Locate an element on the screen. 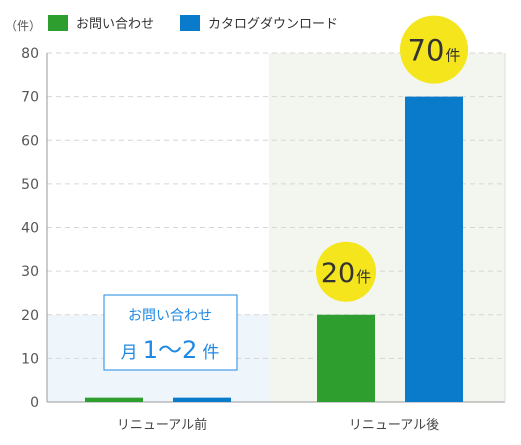 The image size is (521, 445). y-tick-label: 40 is located at coordinates (30, 229).